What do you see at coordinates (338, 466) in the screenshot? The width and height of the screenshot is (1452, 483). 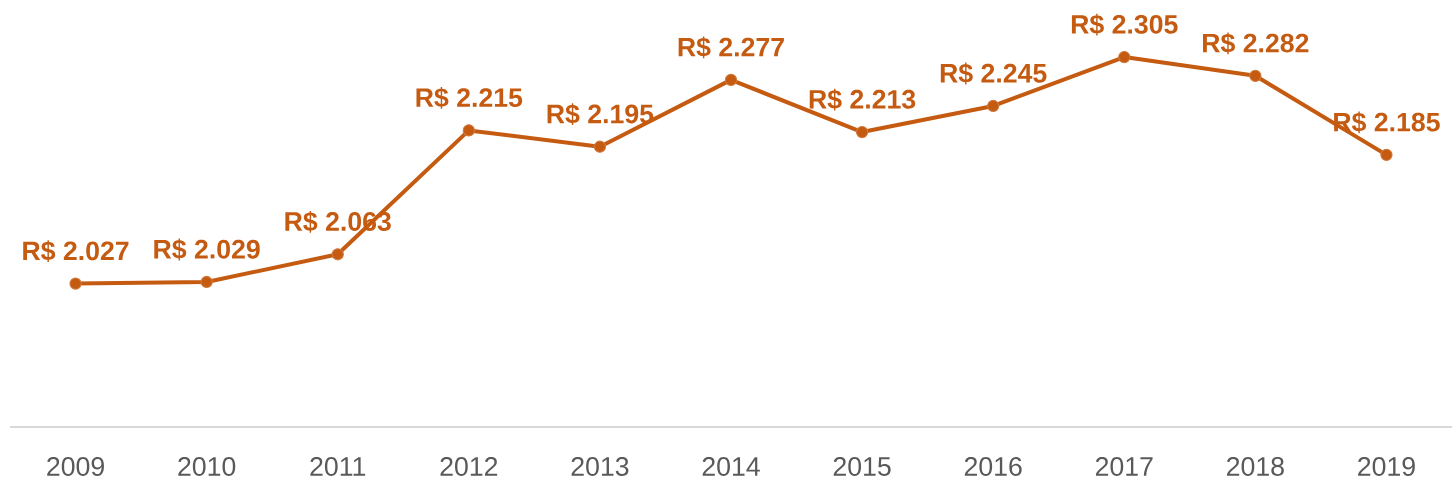 I see `x-tick-label: 2011` at bounding box center [338, 466].